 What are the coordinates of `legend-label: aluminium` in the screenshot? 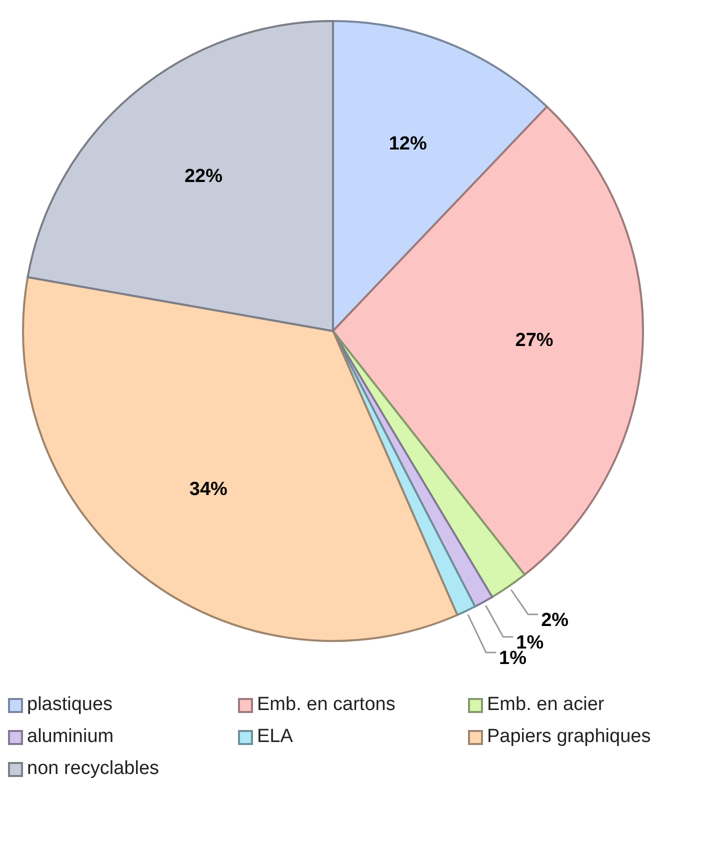 It's located at (70, 737).